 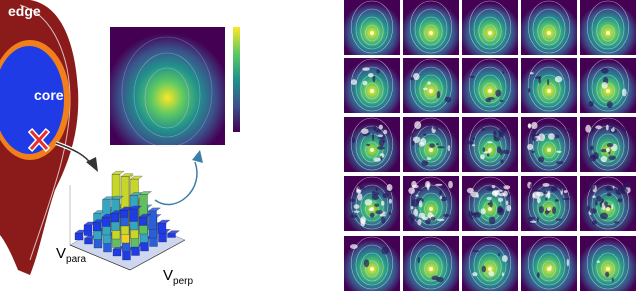 What do you see at coordinates (167, 86) in the screenshot?
I see `heatmap-image` at bounding box center [167, 86].